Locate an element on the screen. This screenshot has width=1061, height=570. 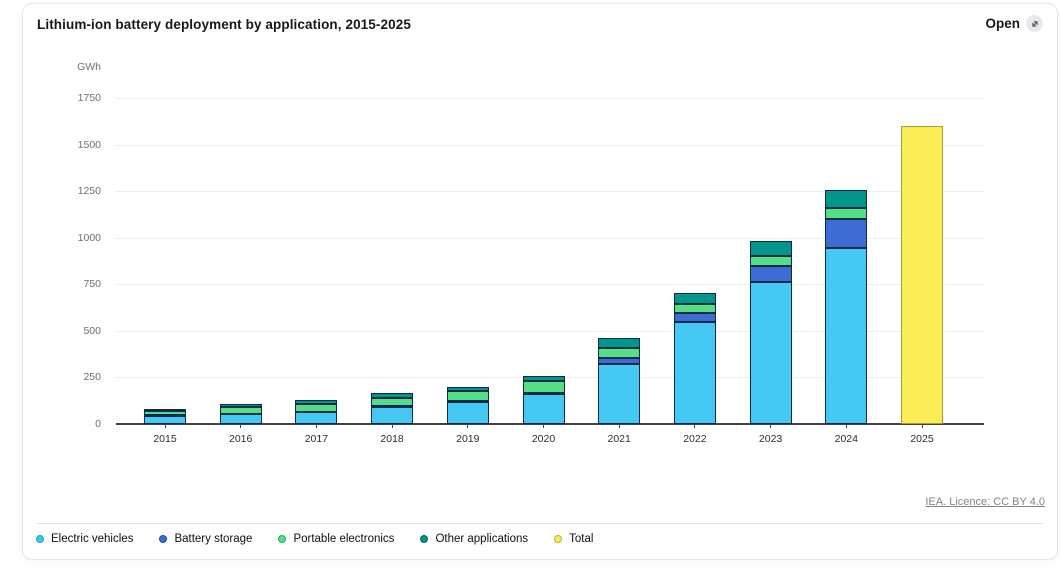
legend-dot-electric-vehicles-icon is located at coordinates (40, 539).